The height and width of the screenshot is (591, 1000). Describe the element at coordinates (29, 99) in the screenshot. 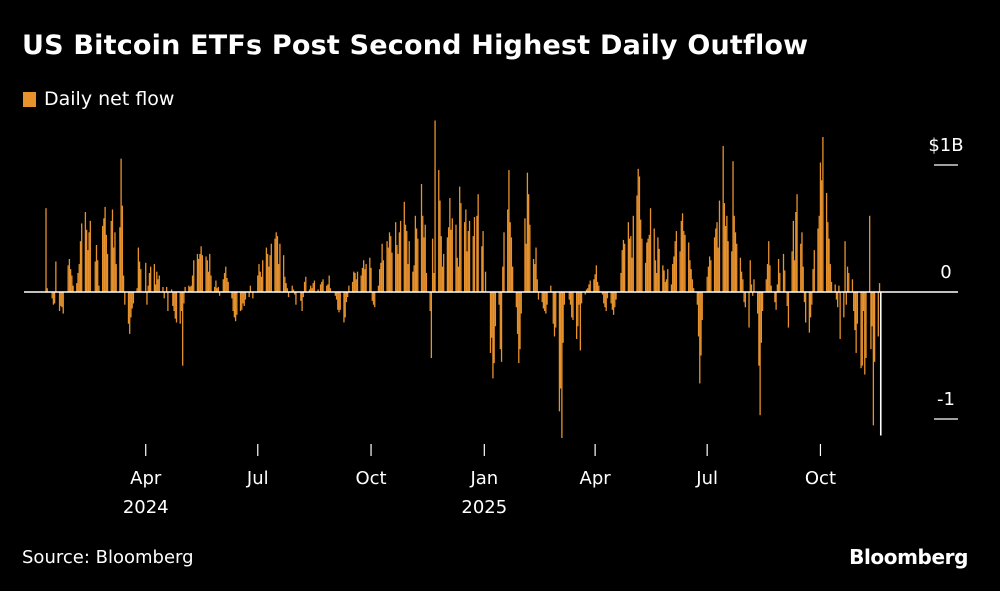

I see `legend-swatch` at that location.